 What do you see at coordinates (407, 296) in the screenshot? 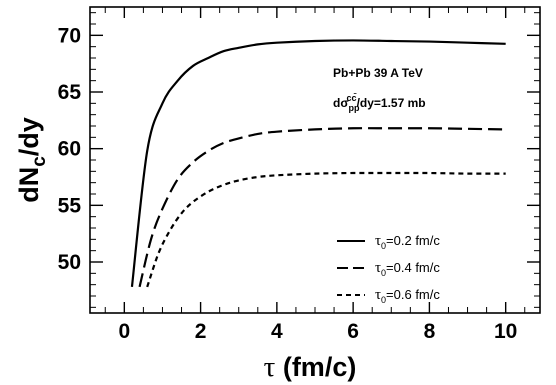
I see `legend-label-3: τ0=0.6 fm/c` at bounding box center [407, 296].